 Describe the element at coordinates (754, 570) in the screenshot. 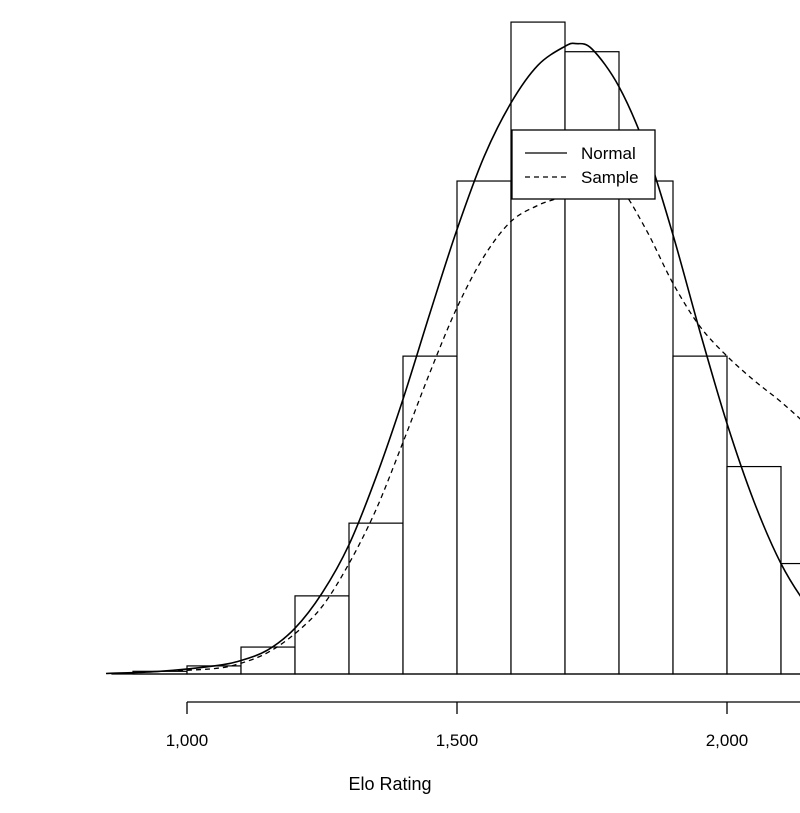

I see `histogram-bar-2000` at that location.